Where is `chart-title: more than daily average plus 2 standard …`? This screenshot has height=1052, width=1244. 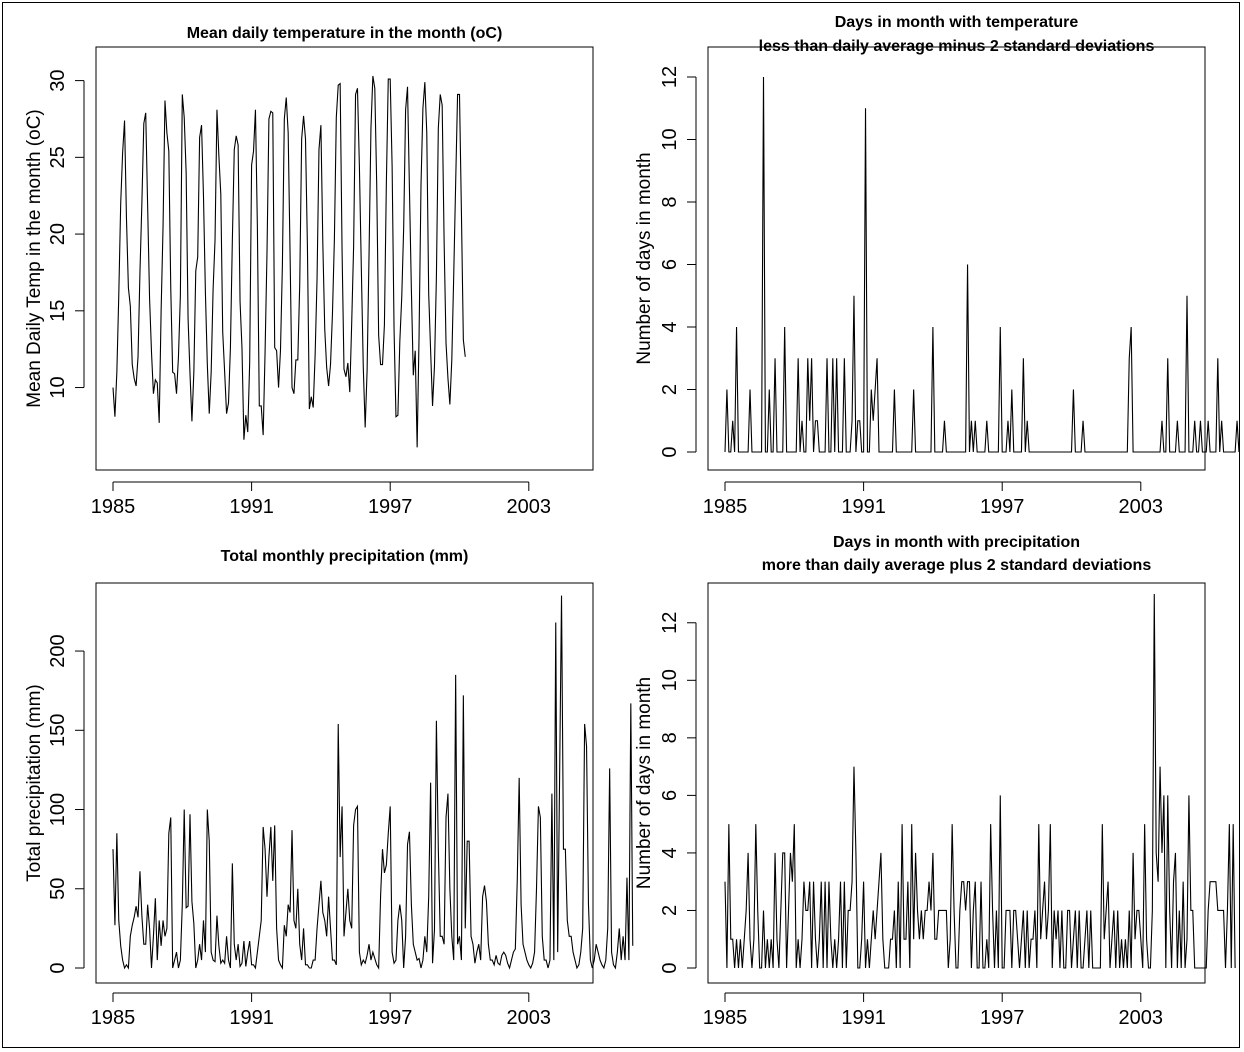
chart-title: more than daily average plus 2 standard … is located at coordinates (957, 565).